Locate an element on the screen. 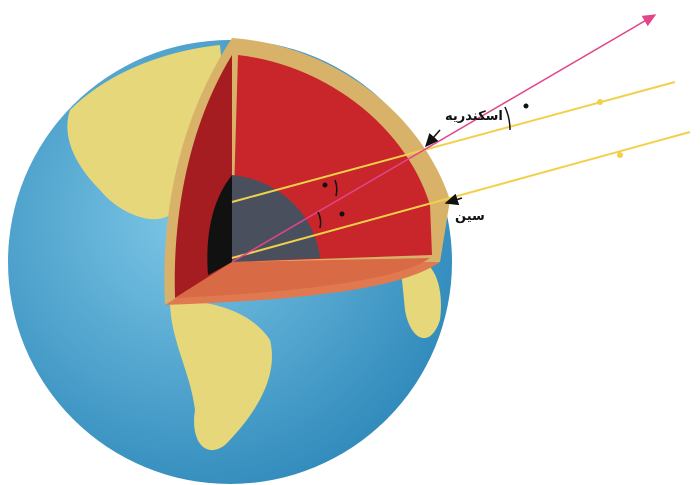 This screenshot has width=700, height=485. south-america is located at coordinates (221, 375).